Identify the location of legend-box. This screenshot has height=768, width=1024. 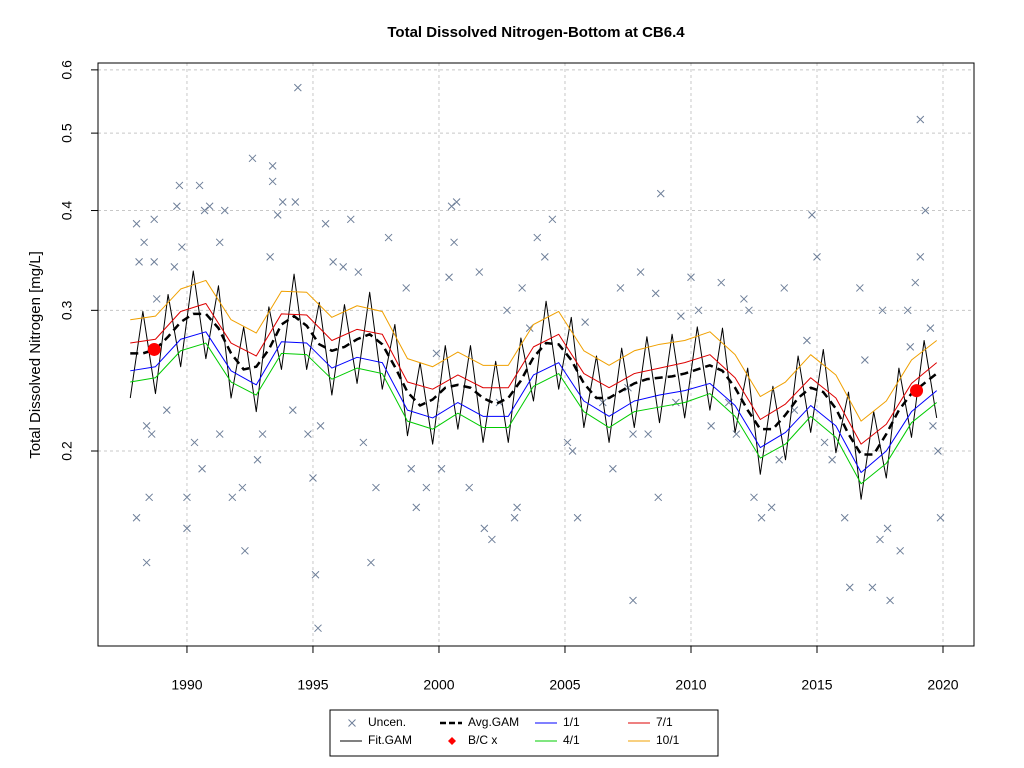
(524, 733).